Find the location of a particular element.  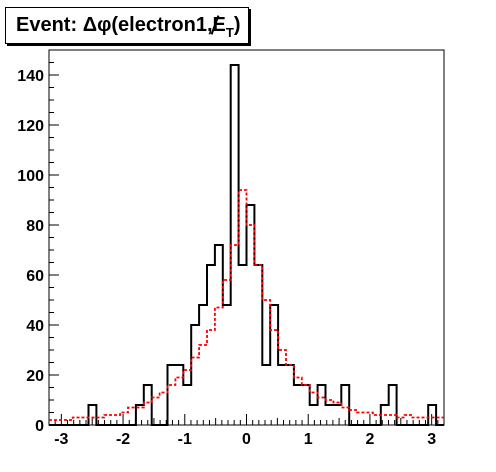

x-tick-label: 1 is located at coordinates (308, 439).